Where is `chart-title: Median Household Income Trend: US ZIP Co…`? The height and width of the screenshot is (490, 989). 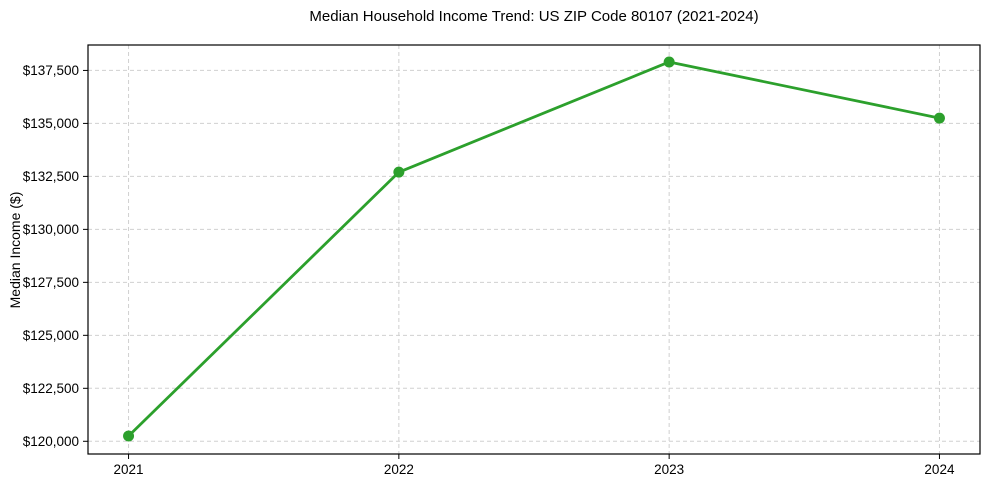 chart-title: Median Household Income Trend: US ZIP Co… is located at coordinates (534, 16).